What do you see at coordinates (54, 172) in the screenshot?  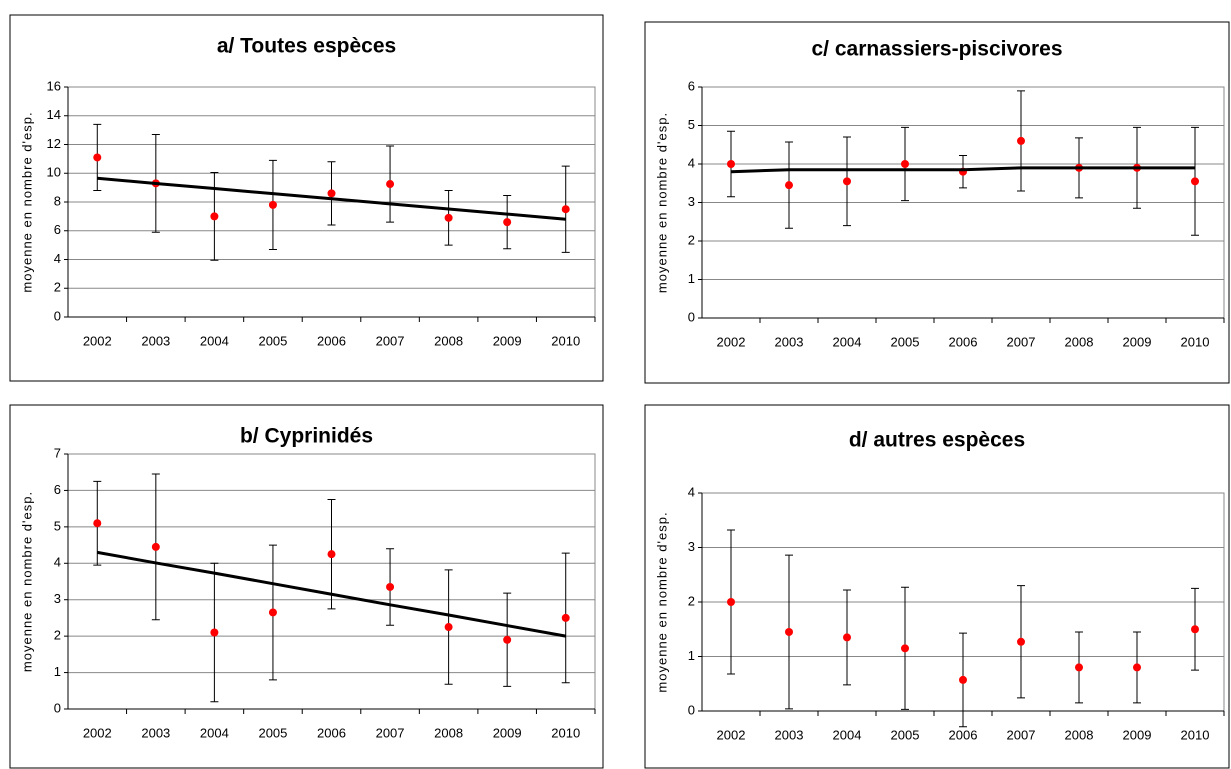 I see `y-tick-label: 10` at bounding box center [54, 172].